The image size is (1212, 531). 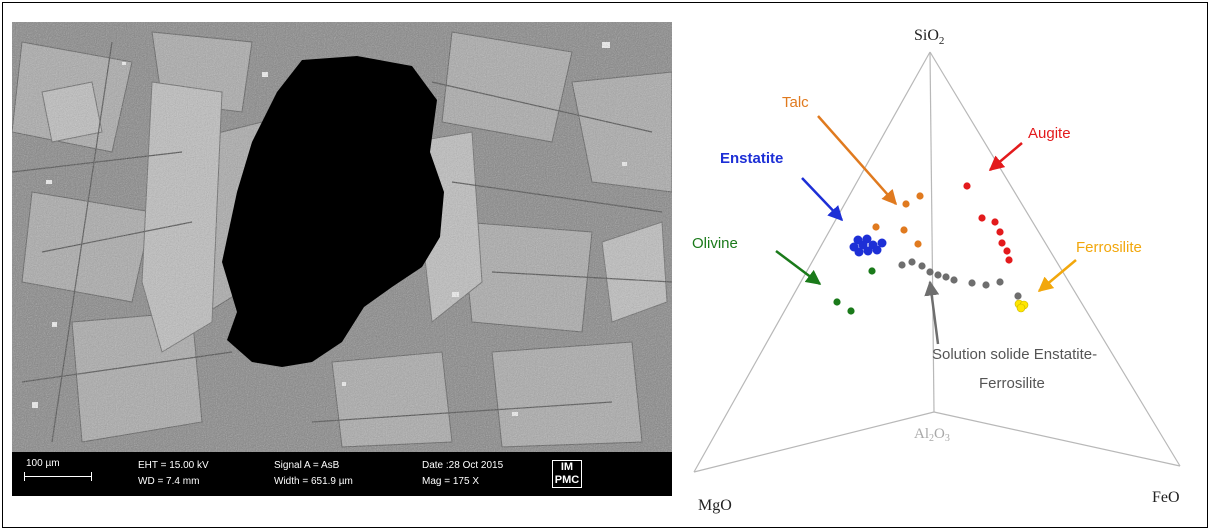 I want to click on arrow-solid-solution, so click(x=932, y=312).